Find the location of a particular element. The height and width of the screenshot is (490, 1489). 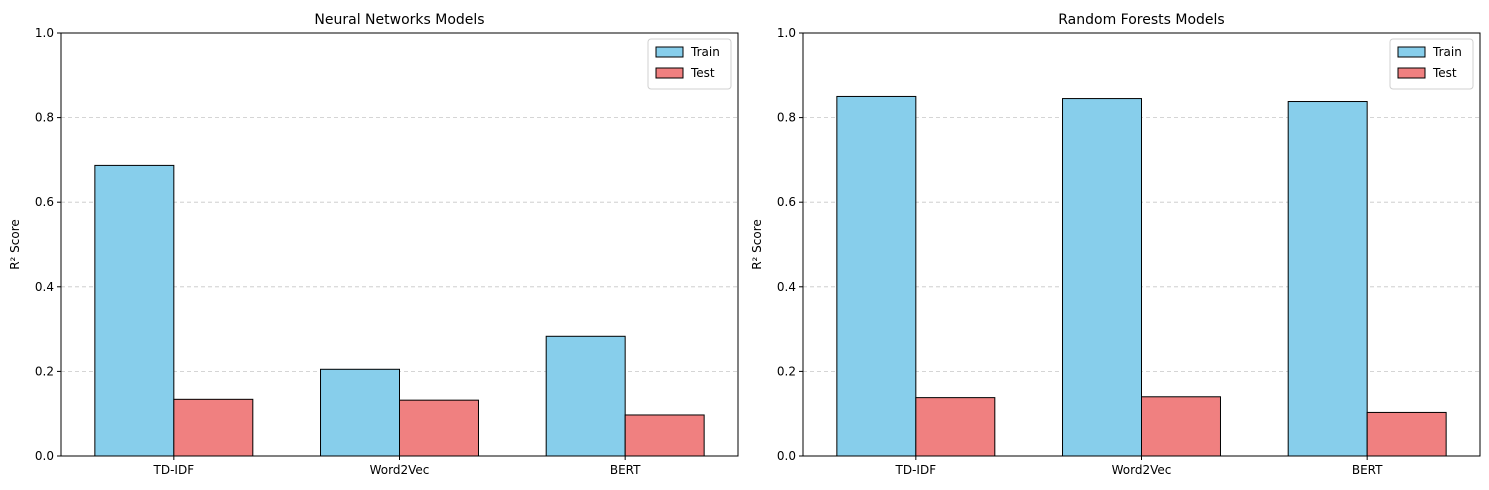

chart-title: Neural Networks Models is located at coordinates (399, 20).